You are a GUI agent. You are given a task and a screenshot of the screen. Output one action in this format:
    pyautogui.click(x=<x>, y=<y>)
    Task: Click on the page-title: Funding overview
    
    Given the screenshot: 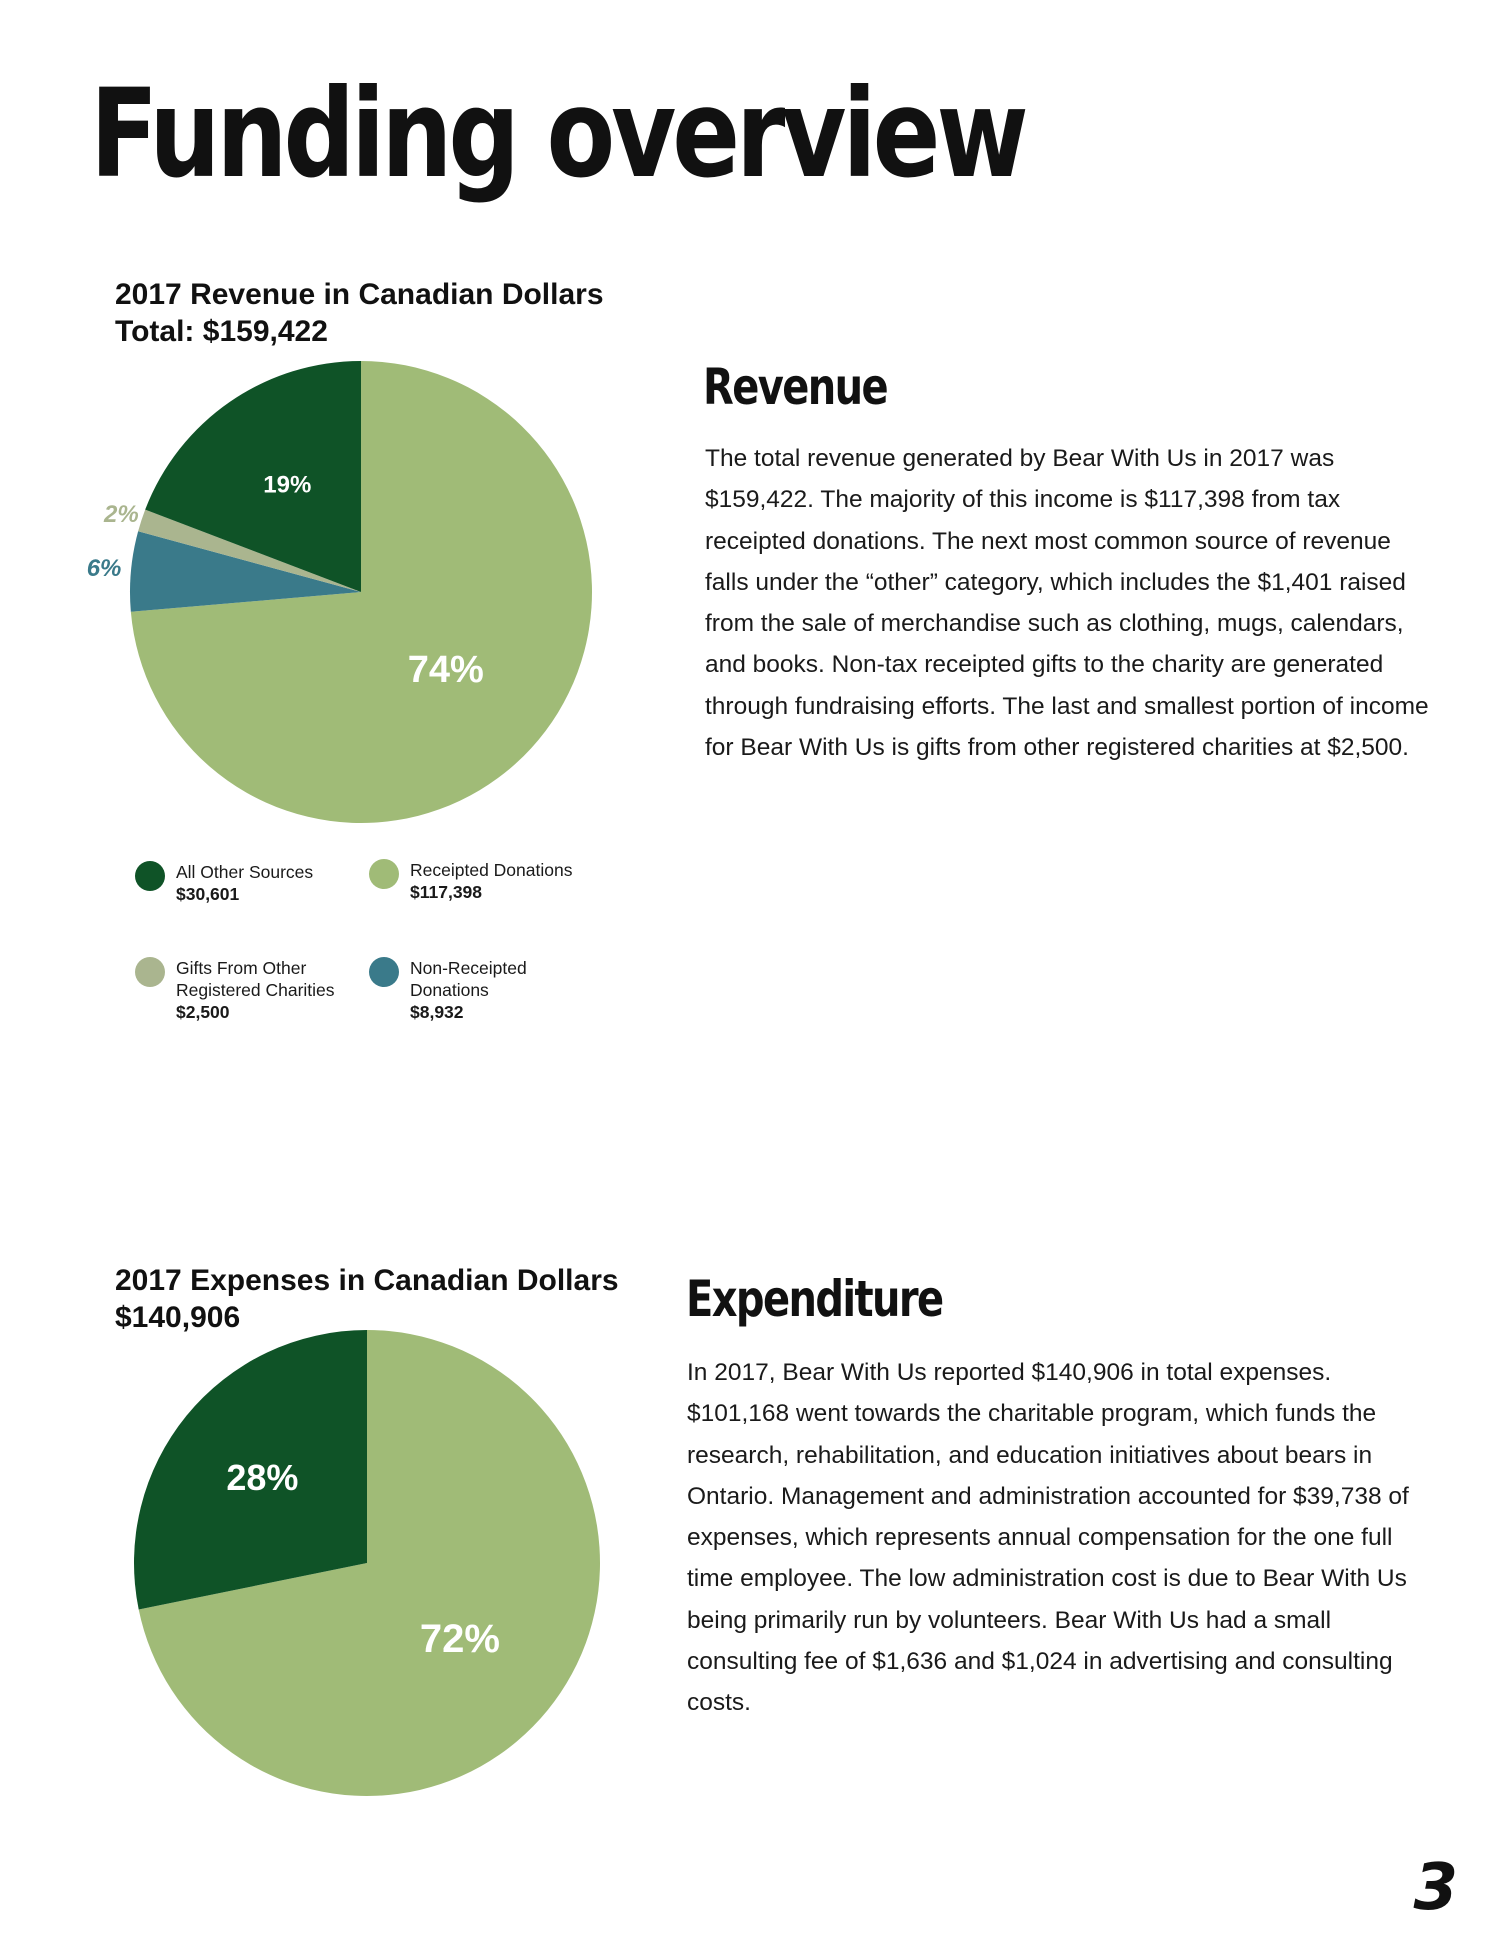 What is the action you would take?
    pyautogui.click(x=559, y=134)
    